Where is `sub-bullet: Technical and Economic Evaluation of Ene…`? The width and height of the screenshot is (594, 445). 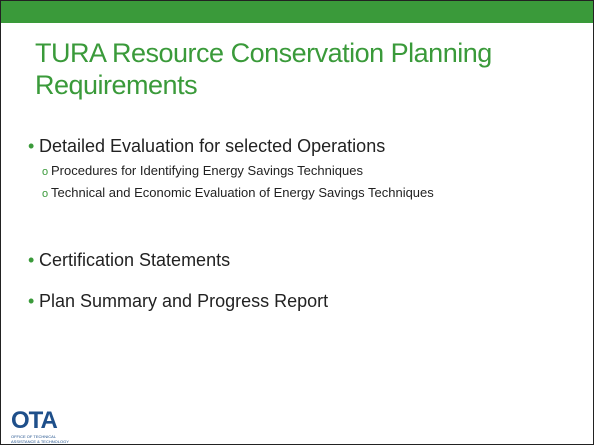
sub-bullet: Technical and Economic Evaluation of Ene… is located at coordinates (296, 193).